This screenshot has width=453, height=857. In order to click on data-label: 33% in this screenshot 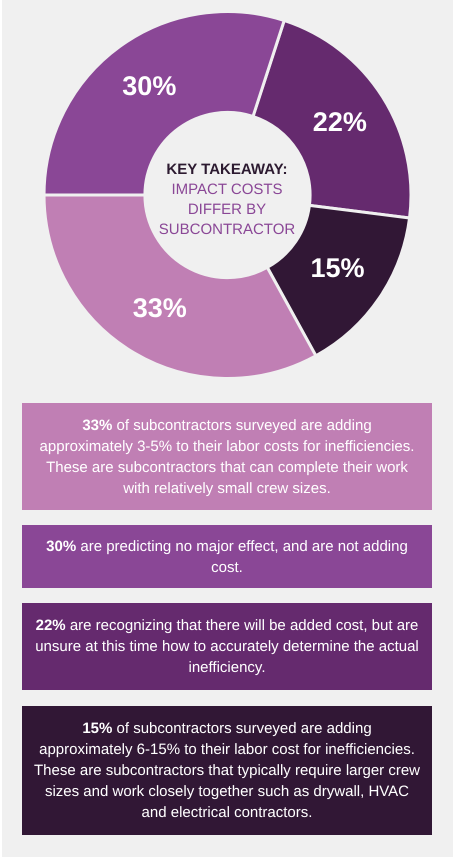, I will do `click(159, 307)`.